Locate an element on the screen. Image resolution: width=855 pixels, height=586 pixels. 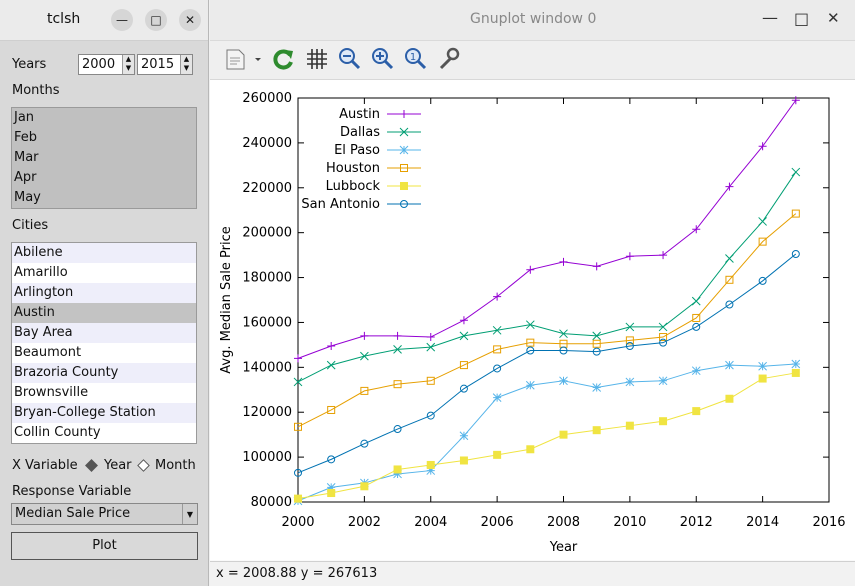
radio-year is located at coordinates (91, 465).